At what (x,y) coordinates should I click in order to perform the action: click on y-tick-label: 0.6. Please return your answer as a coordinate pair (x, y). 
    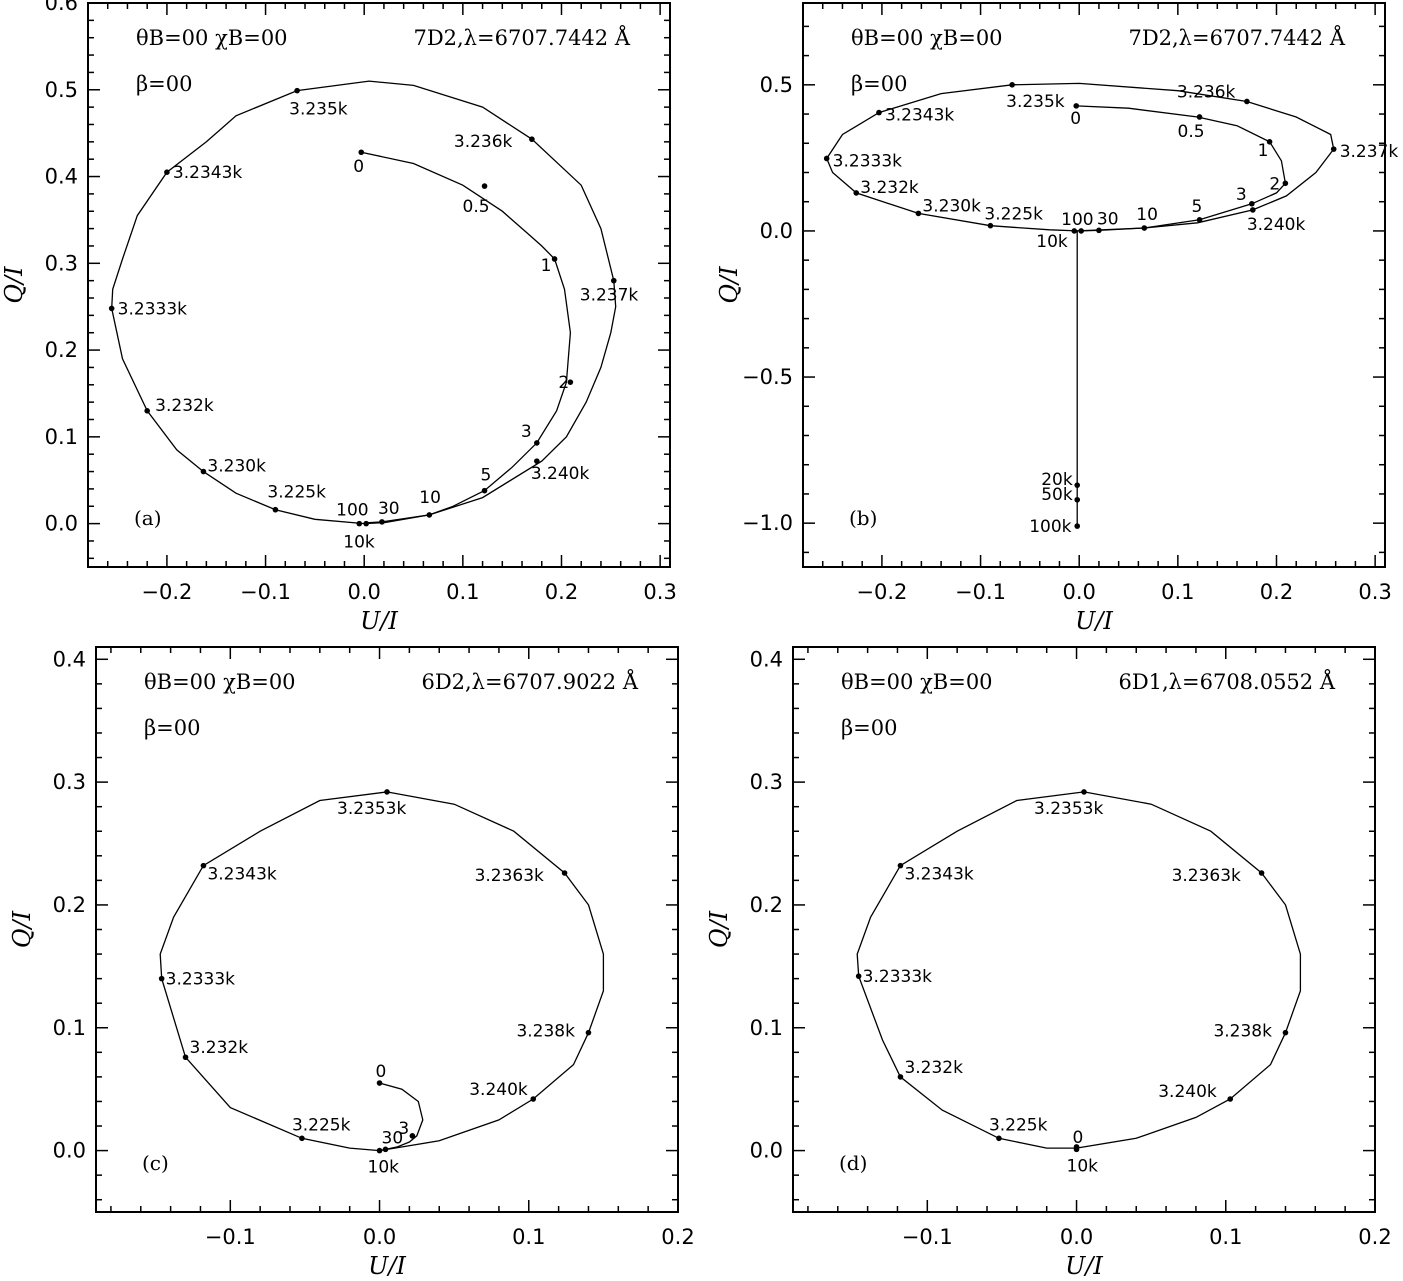
    Looking at the image, I should click on (61, 7).